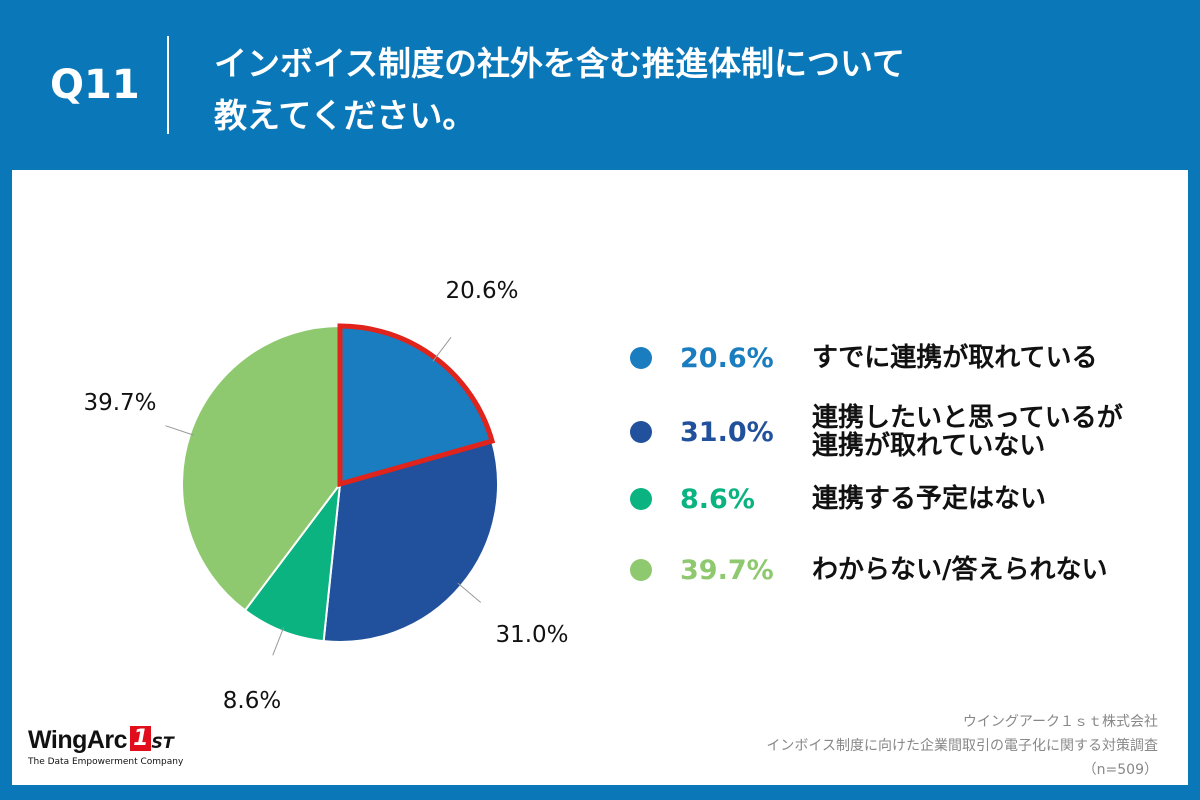 This screenshot has height=800, width=1200. I want to click on legend-label: 連携する予定はない, so click(929, 499).